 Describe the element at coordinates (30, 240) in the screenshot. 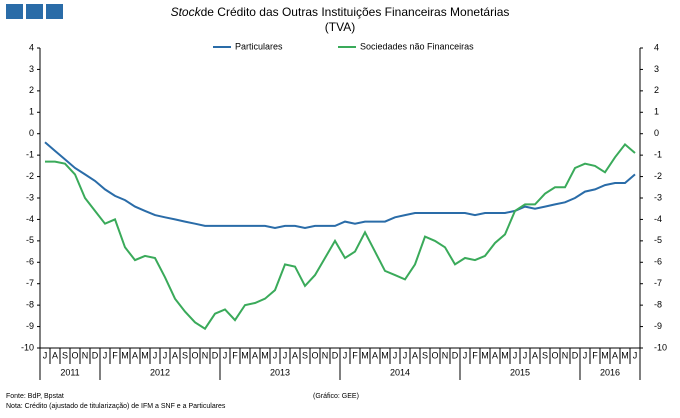

I see `y-tick-label: -5` at that location.